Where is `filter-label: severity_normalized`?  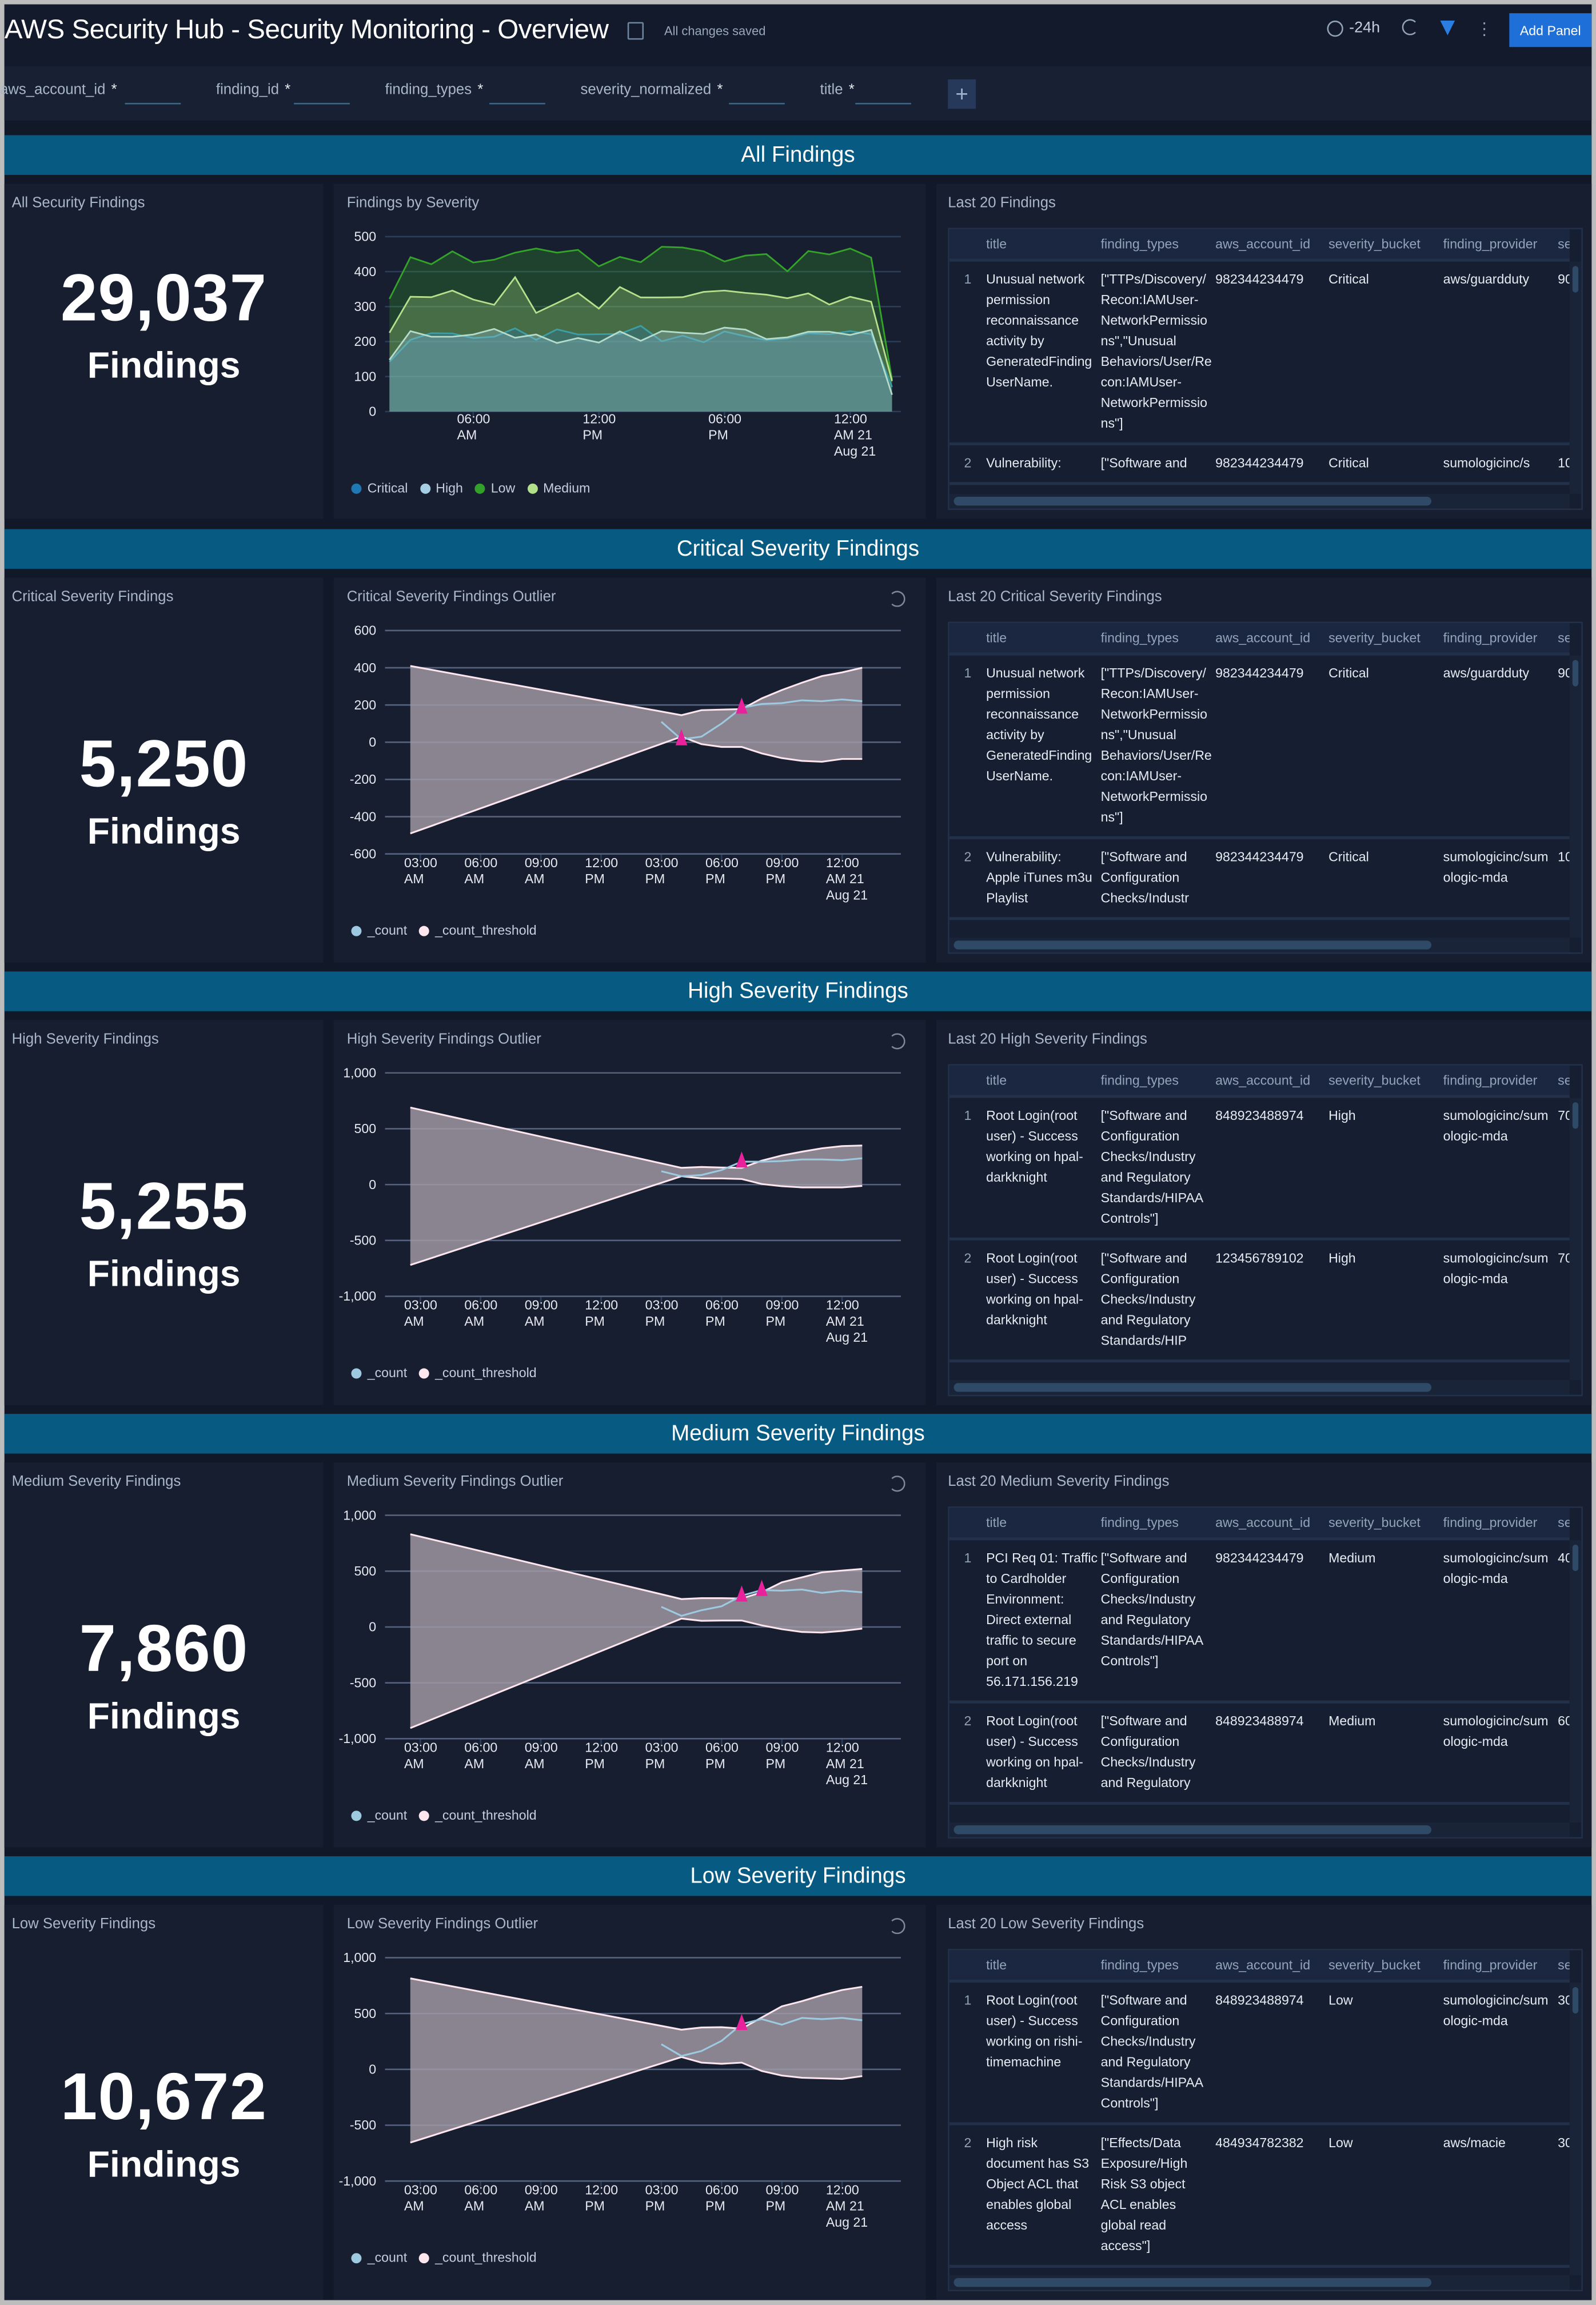 filter-label: severity_normalized is located at coordinates (646, 90).